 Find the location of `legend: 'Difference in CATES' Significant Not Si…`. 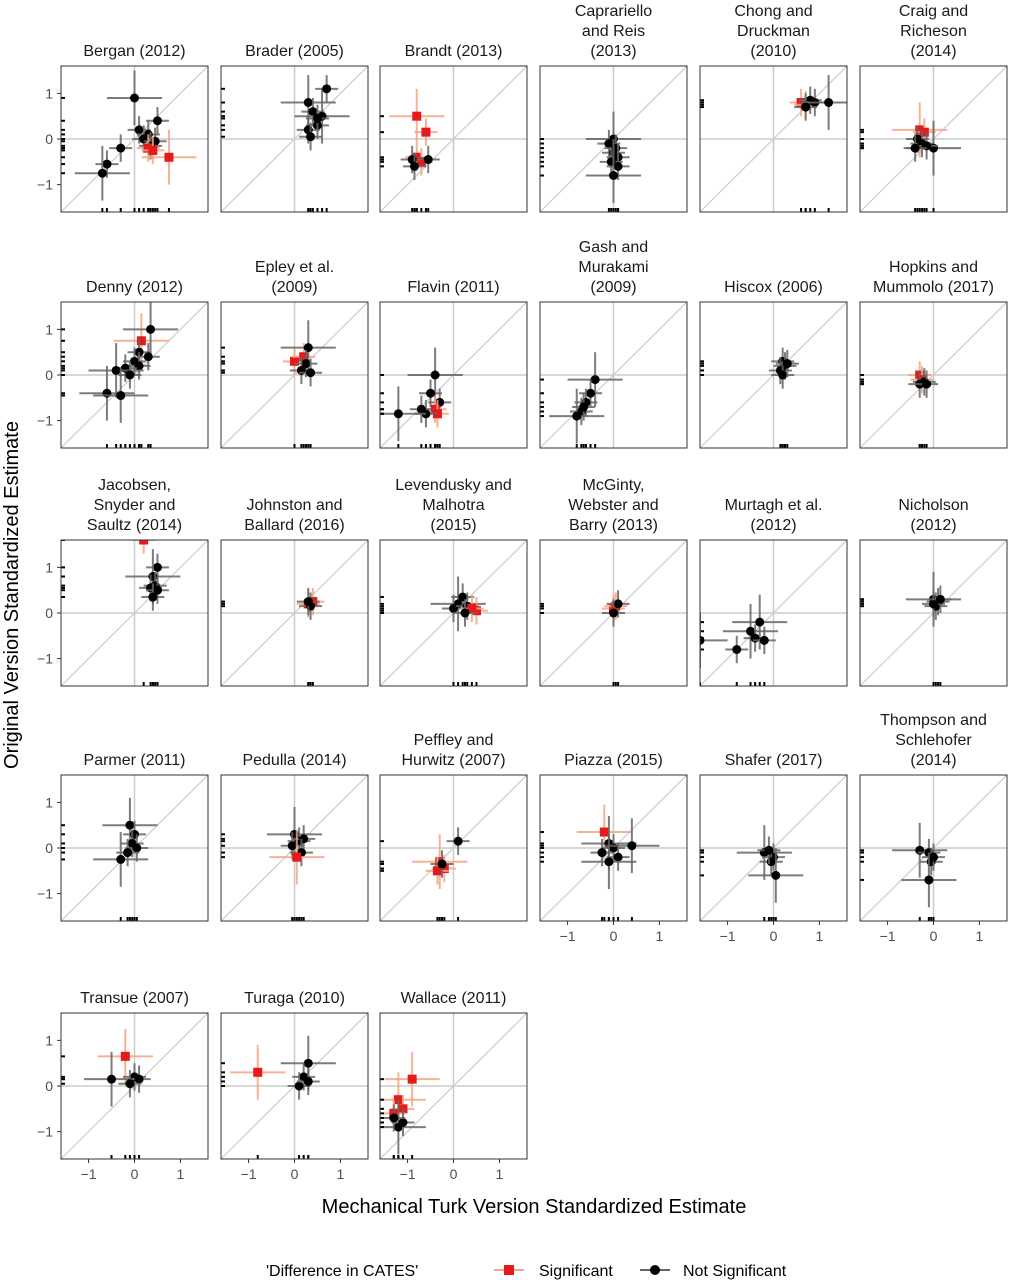

legend: 'Difference in CATES' Significant Not Si… is located at coordinates (526, 1271).